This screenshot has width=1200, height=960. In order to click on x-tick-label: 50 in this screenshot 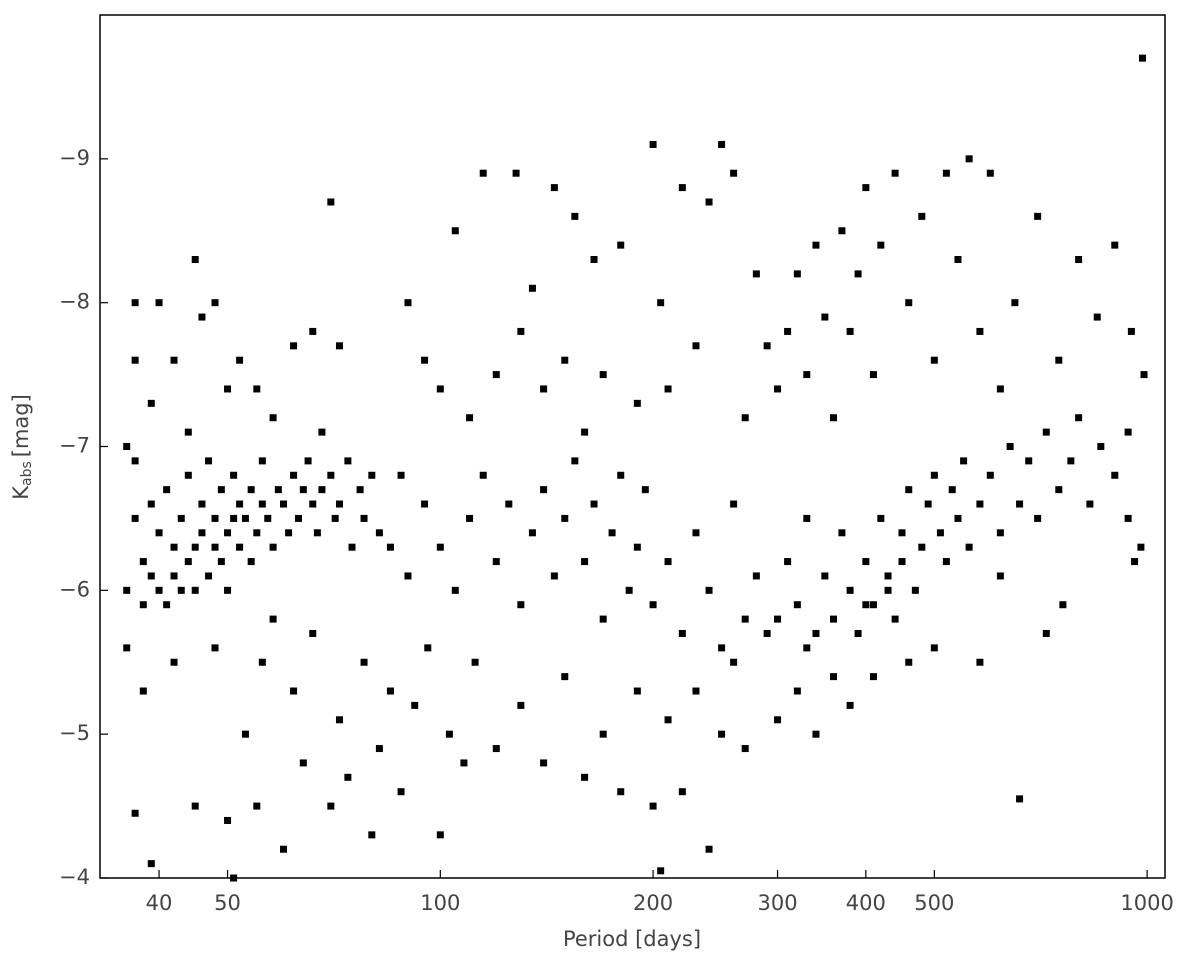, I will do `click(227, 903)`.